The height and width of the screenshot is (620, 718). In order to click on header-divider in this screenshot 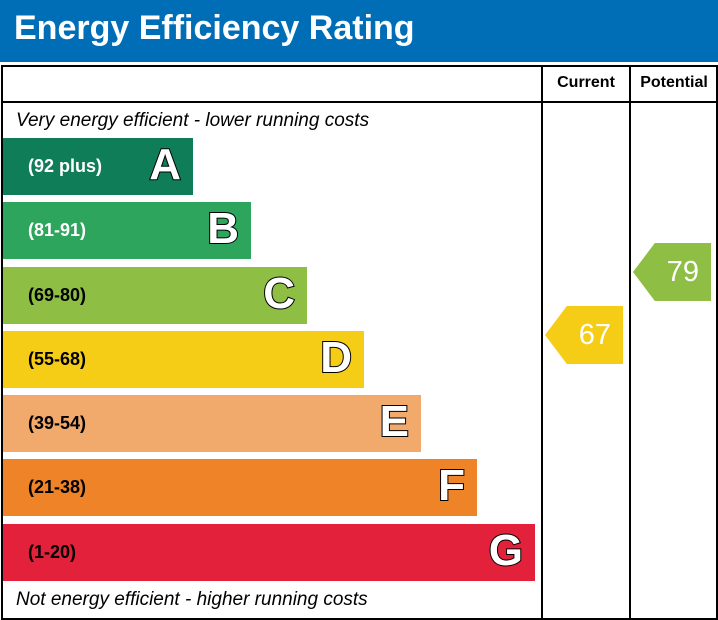, I will do `click(359, 102)`.